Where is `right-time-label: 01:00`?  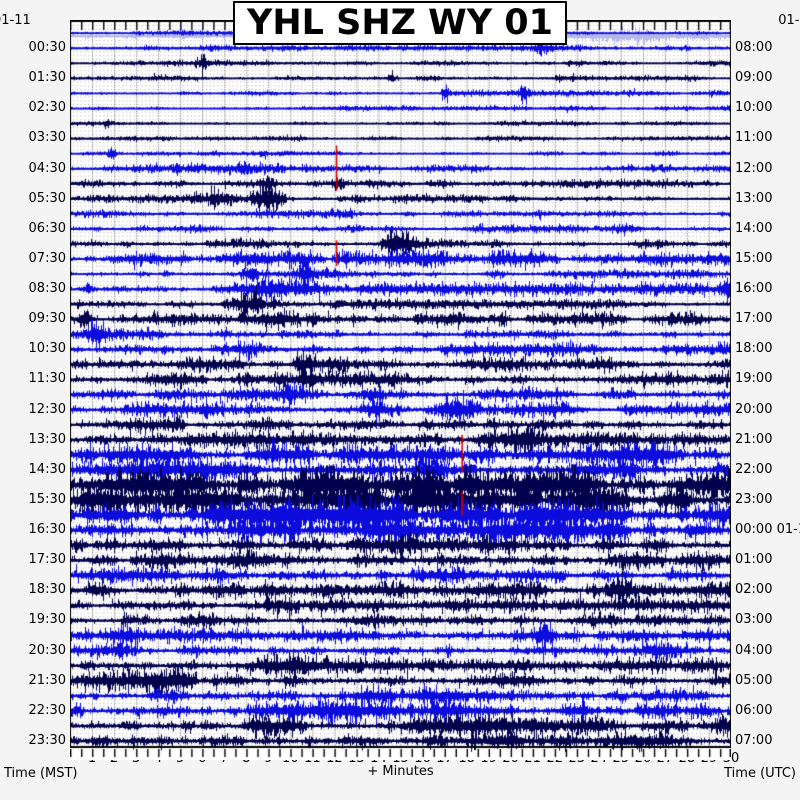
right-time-label: 01:00 is located at coordinates (754, 560).